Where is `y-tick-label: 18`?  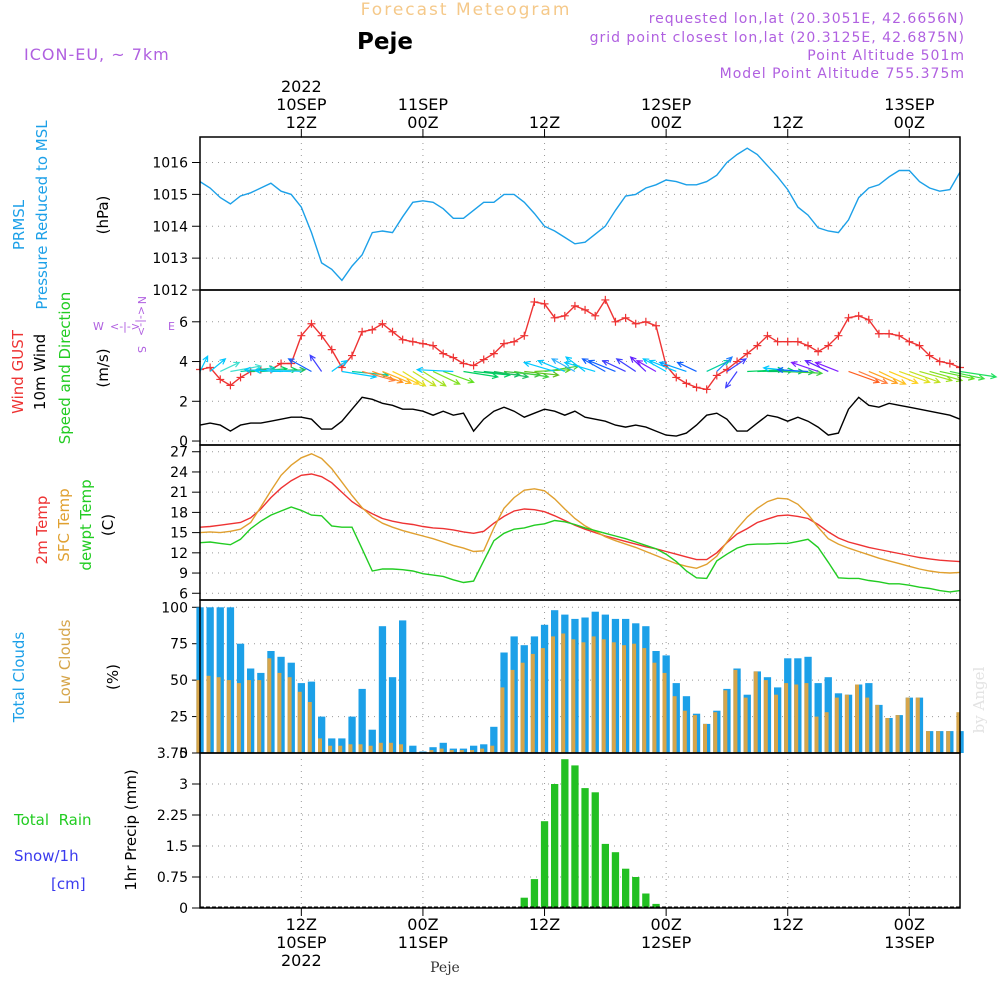
y-tick-label: 18 is located at coordinates (179, 513).